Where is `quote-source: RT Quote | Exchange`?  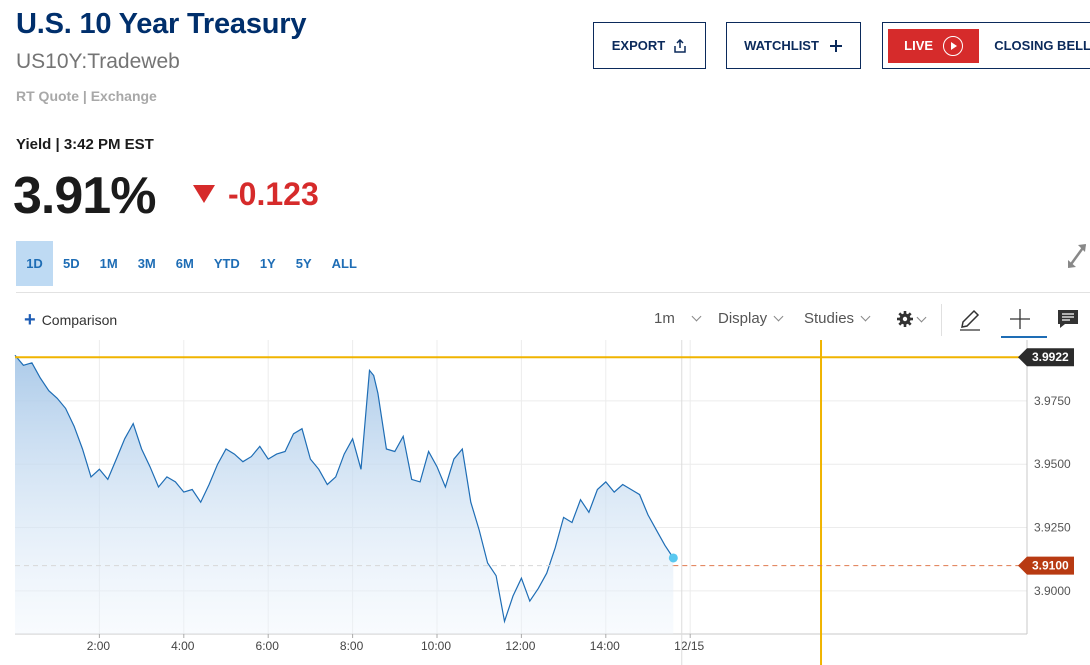
quote-source: RT Quote | Exchange is located at coordinates (86, 96).